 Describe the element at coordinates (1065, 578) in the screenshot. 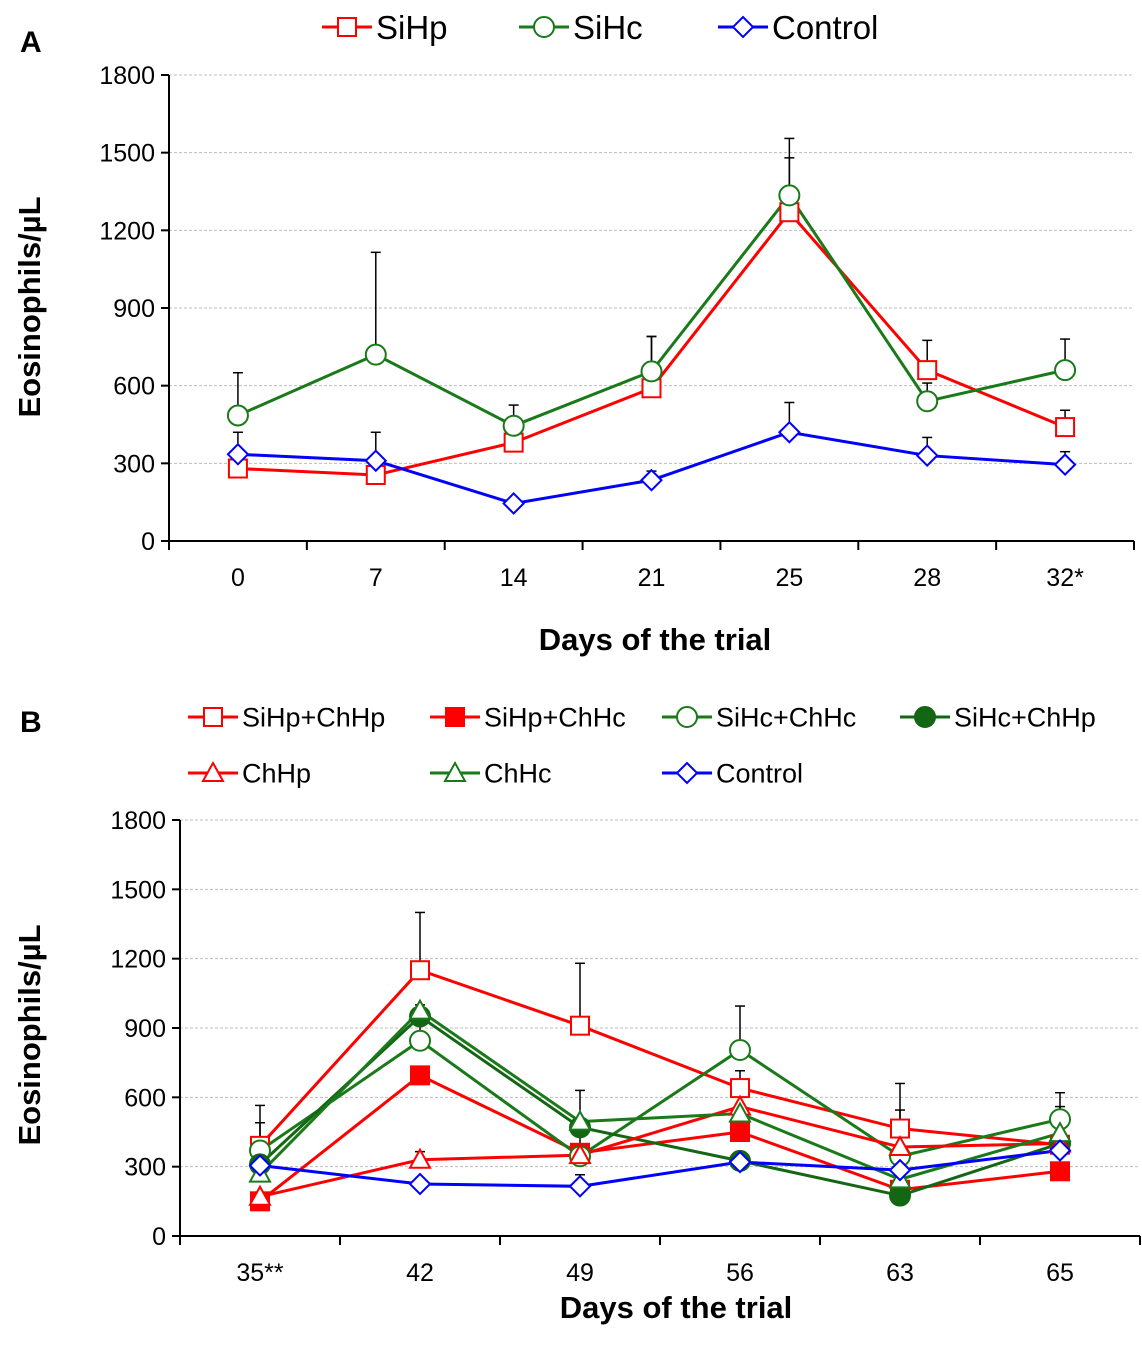

I see `x-tick-label: 32*` at that location.